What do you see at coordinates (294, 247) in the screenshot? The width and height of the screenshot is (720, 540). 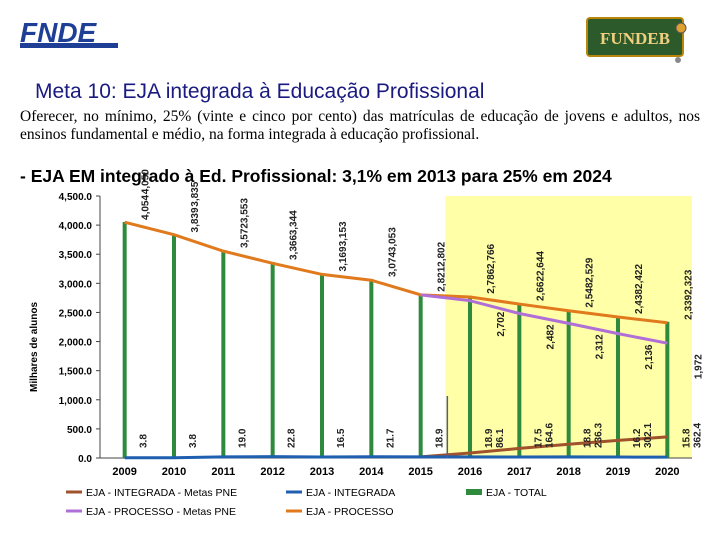 I see `data-label-total: 3,366` at bounding box center [294, 247].